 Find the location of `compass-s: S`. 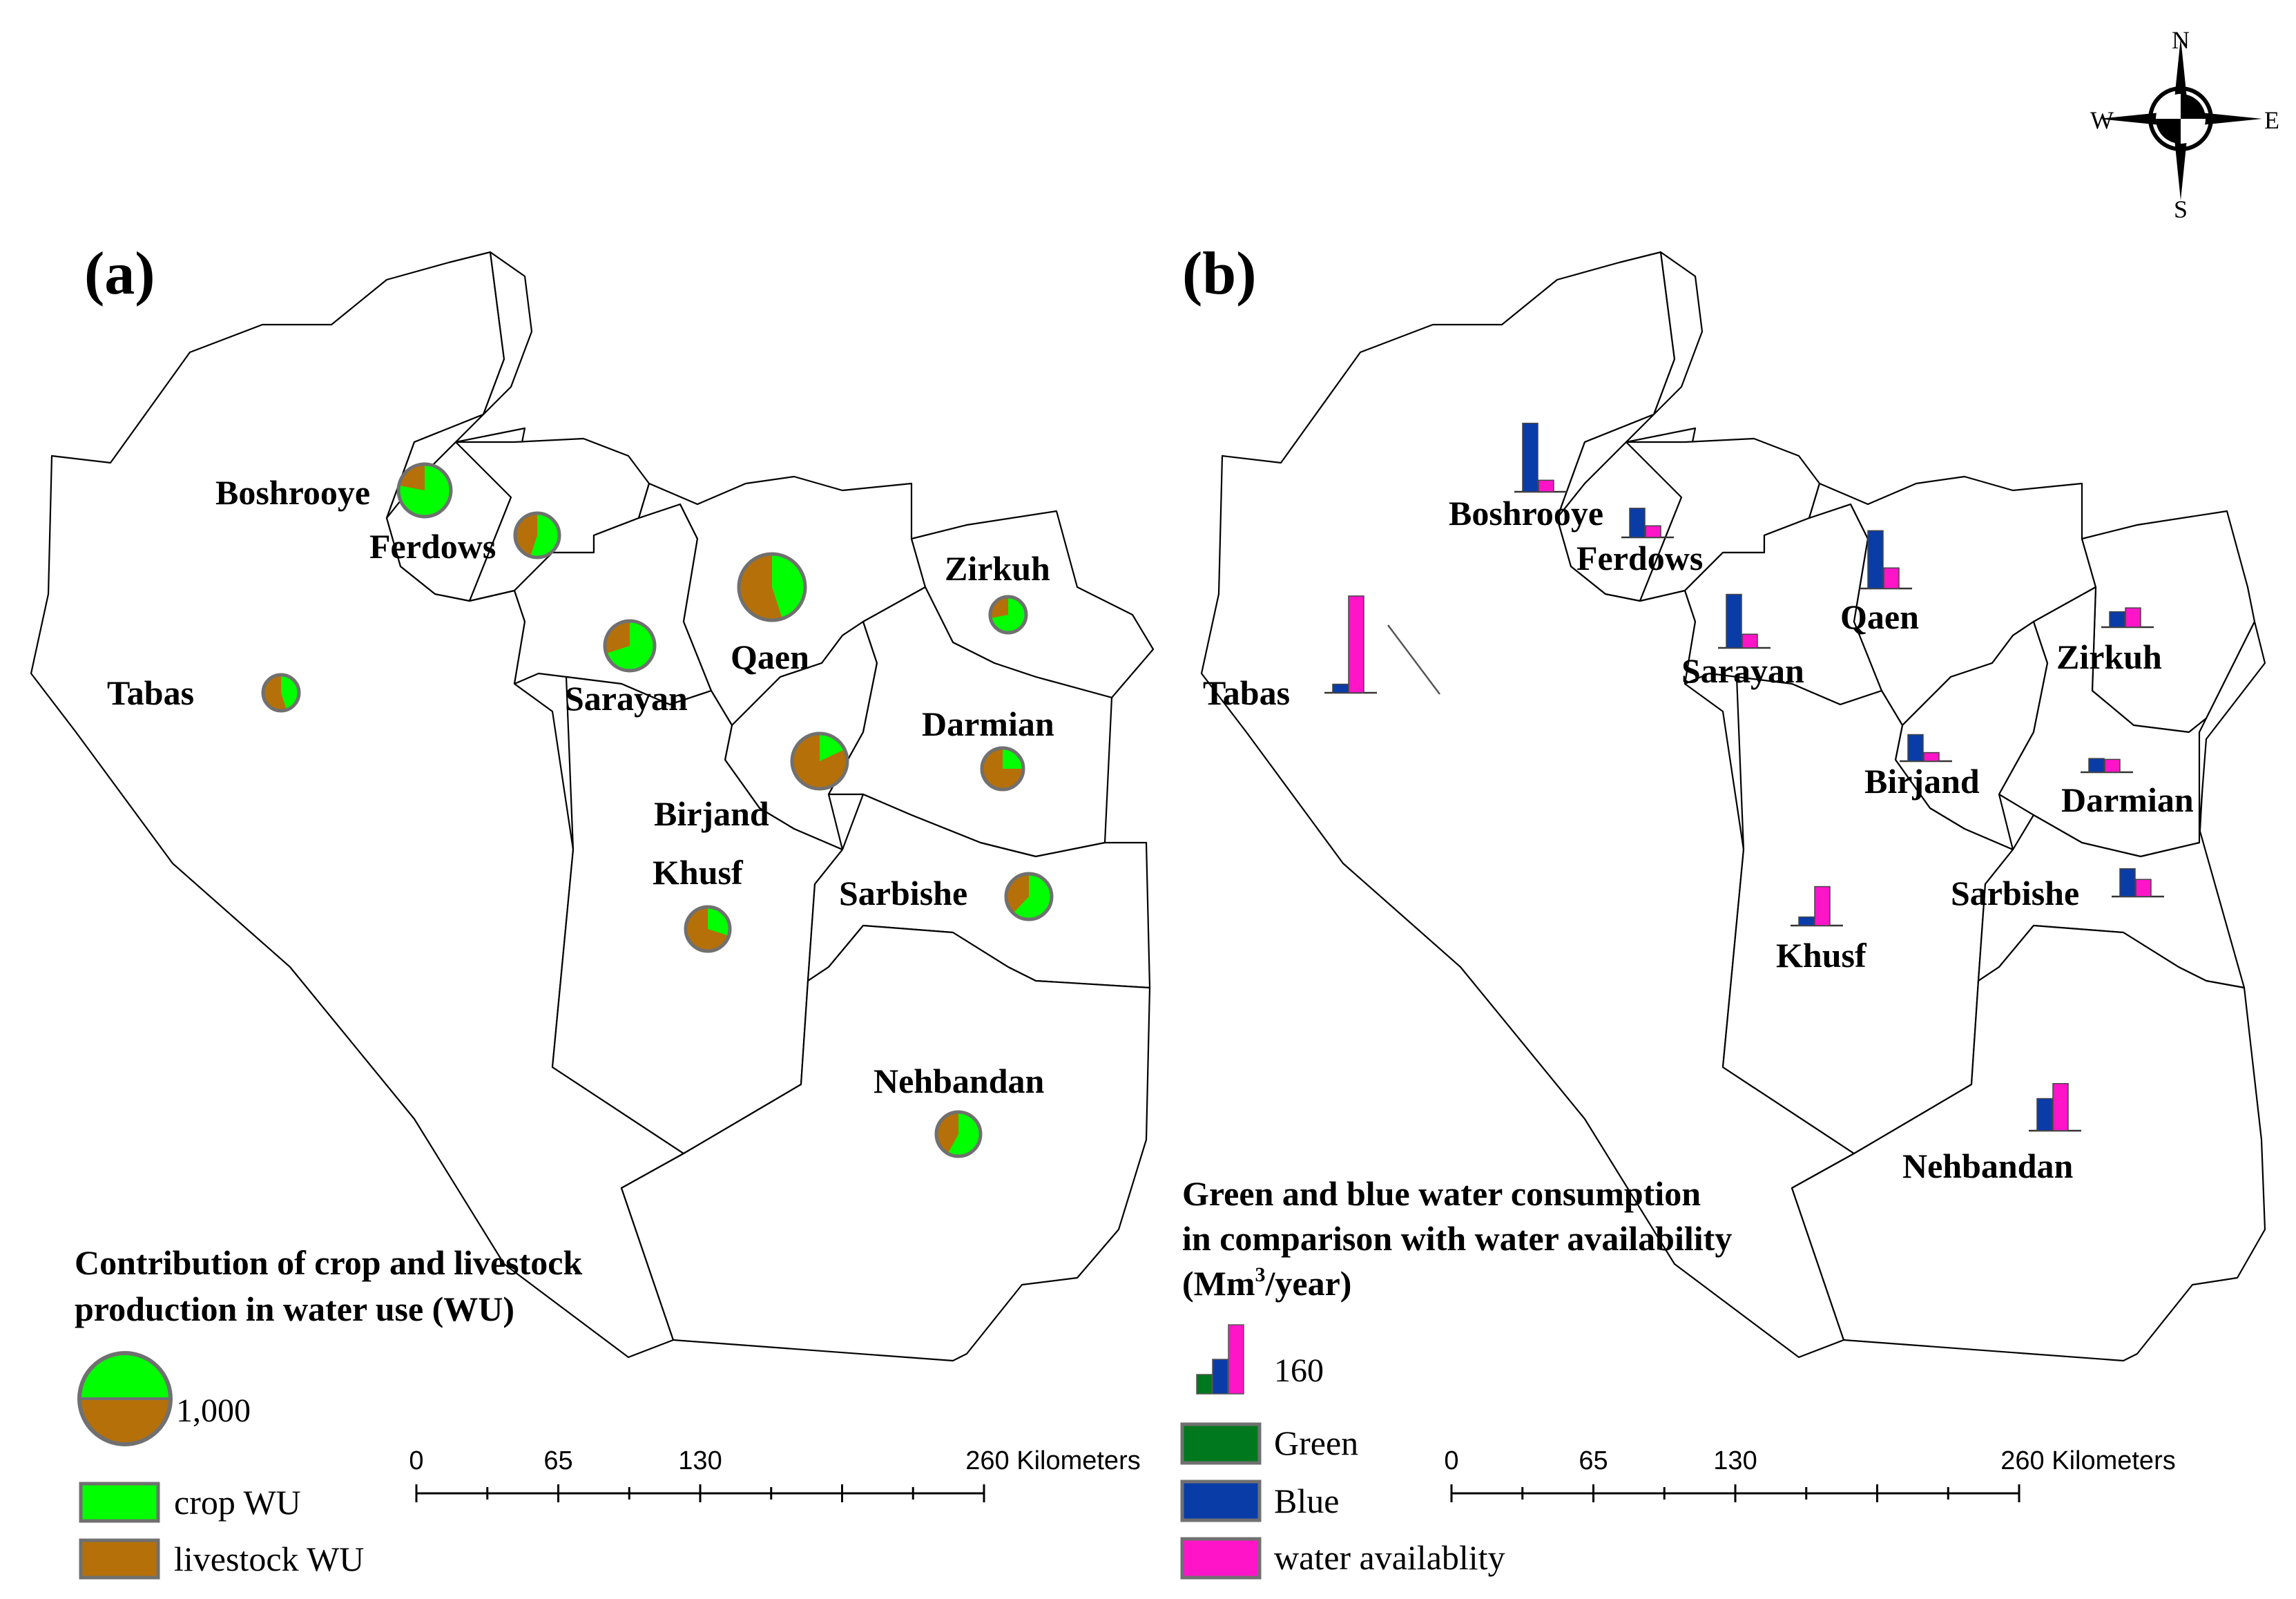

compass-s: S is located at coordinates (2181, 209).